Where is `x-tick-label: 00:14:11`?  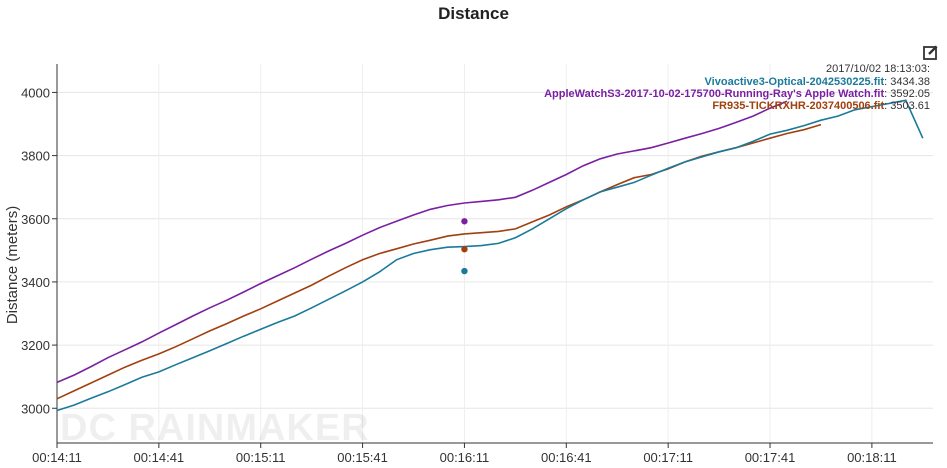
x-tick-label: 00:14:11 is located at coordinates (57, 457).